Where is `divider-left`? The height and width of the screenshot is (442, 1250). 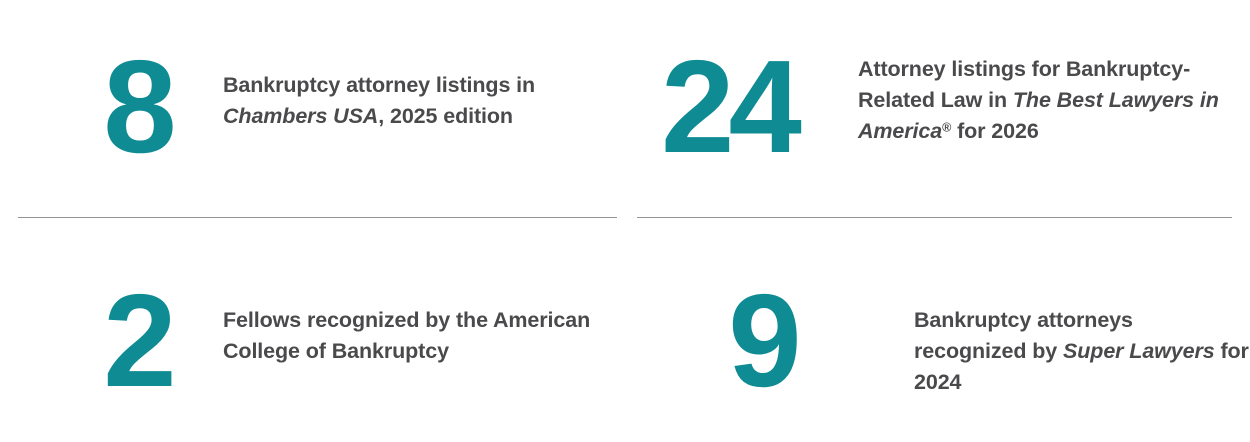
divider-left is located at coordinates (317, 217).